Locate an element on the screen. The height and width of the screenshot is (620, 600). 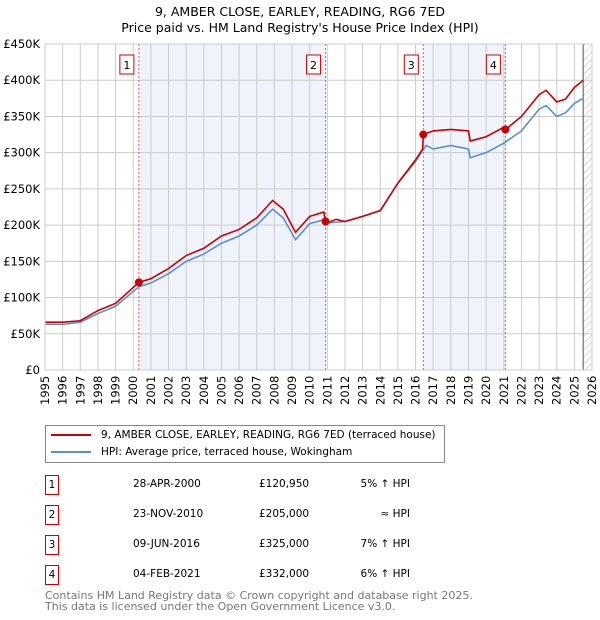
x-tick-label: 2005 is located at coordinates (221, 390).